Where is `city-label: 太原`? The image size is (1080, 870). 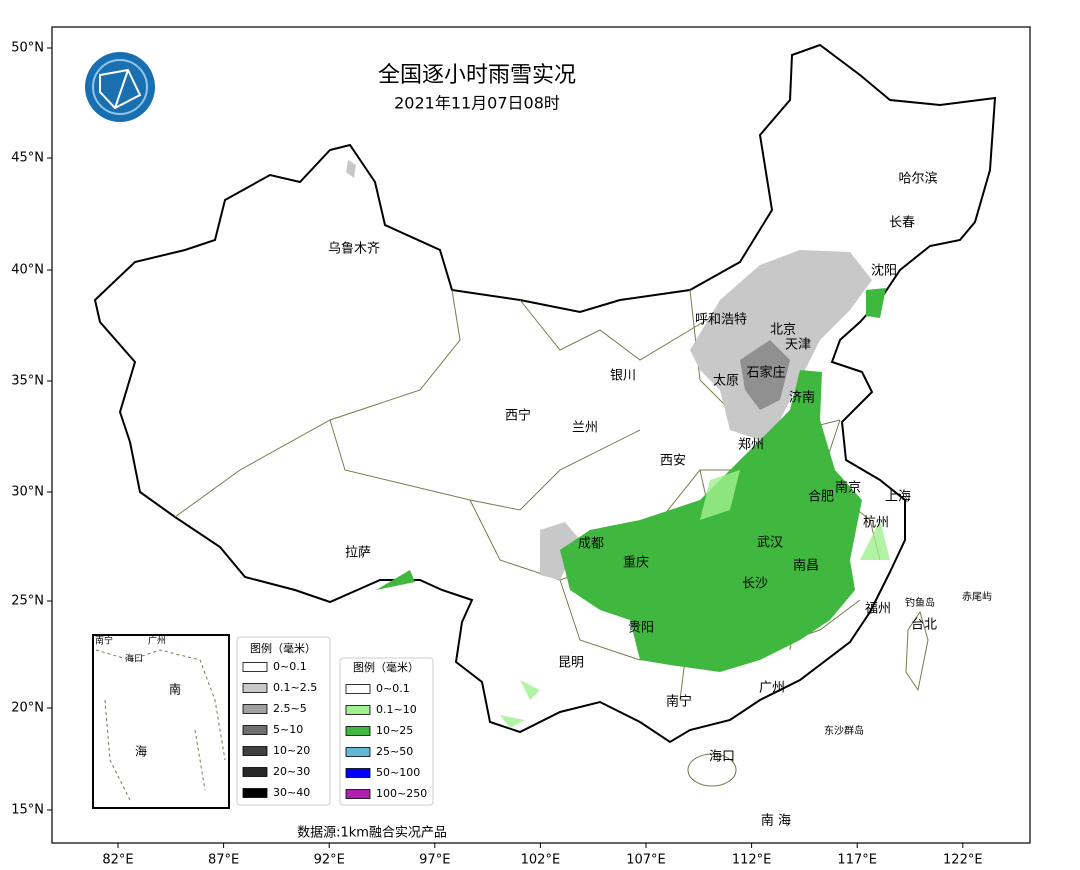
city-label: 太原 is located at coordinates (726, 381).